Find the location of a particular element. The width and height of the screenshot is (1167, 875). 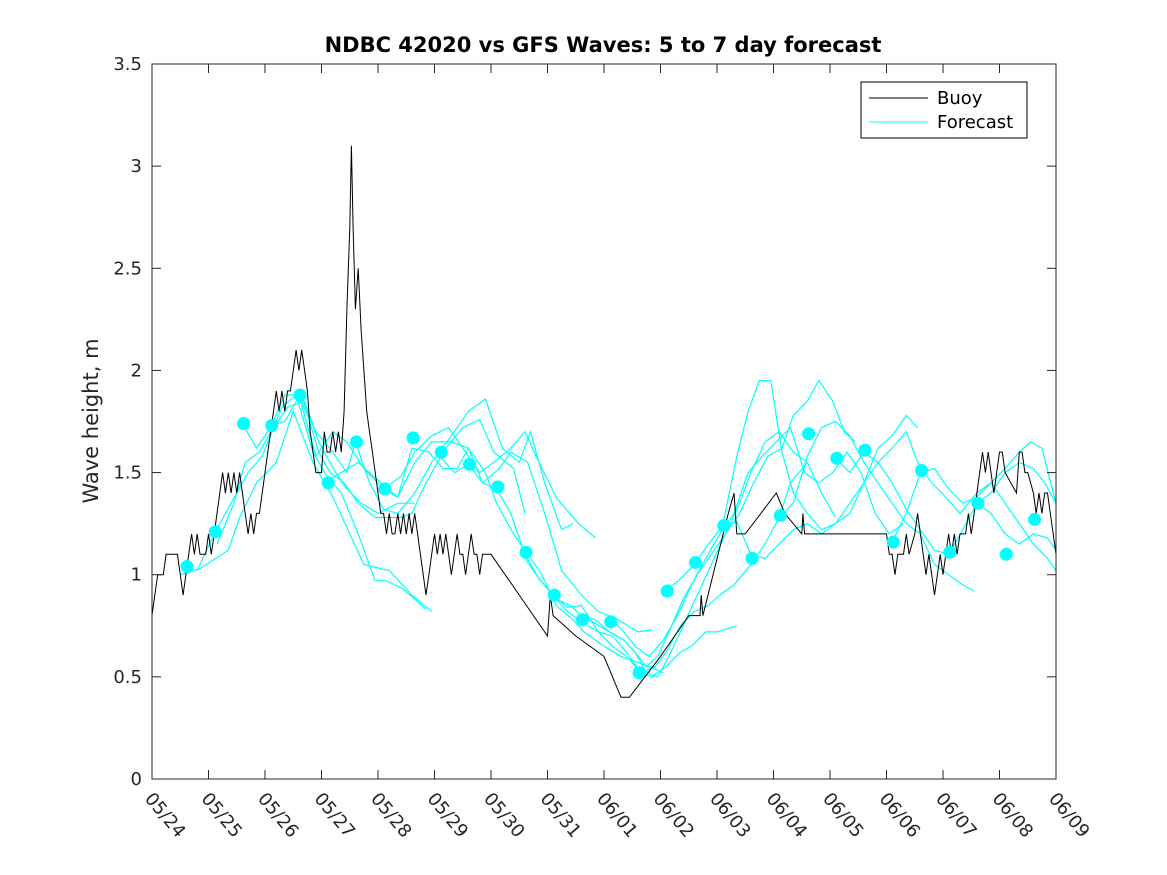

legend-forecast-label: Forecast is located at coordinates (975, 122).